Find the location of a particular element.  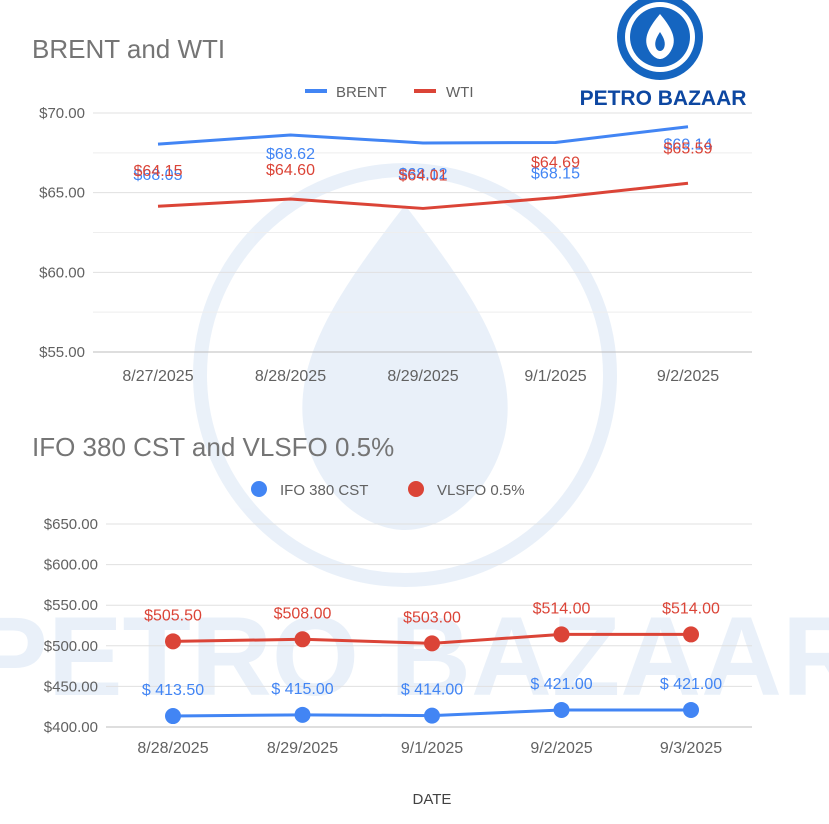

y-tick-label: $600.00 is located at coordinates (71, 565).